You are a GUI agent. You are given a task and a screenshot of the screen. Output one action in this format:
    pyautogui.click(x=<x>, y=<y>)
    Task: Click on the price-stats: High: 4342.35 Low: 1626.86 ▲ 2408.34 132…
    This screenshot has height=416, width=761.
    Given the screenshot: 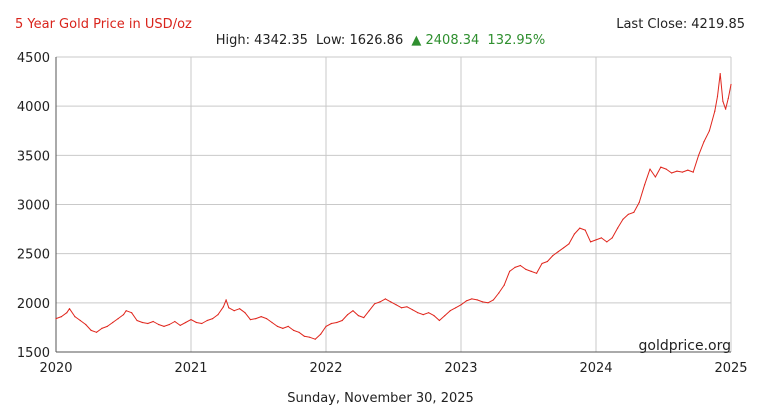 What is the action you would take?
    pyautogui.click(x=380, y=40)
    